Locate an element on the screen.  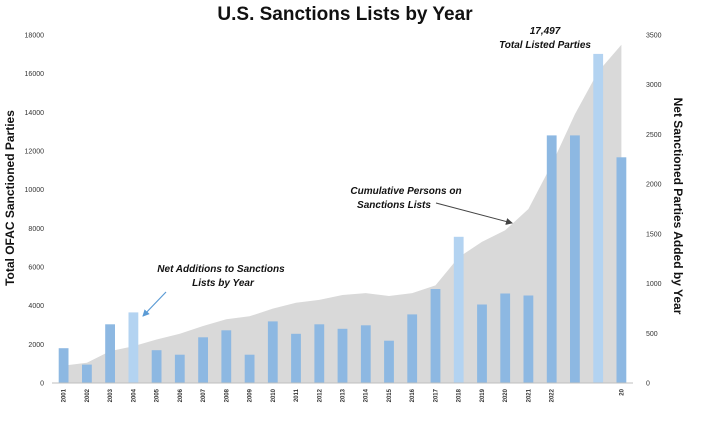
cumulative-annotation-line1: Cumulative Persons on is located at coordinates (405, 191).